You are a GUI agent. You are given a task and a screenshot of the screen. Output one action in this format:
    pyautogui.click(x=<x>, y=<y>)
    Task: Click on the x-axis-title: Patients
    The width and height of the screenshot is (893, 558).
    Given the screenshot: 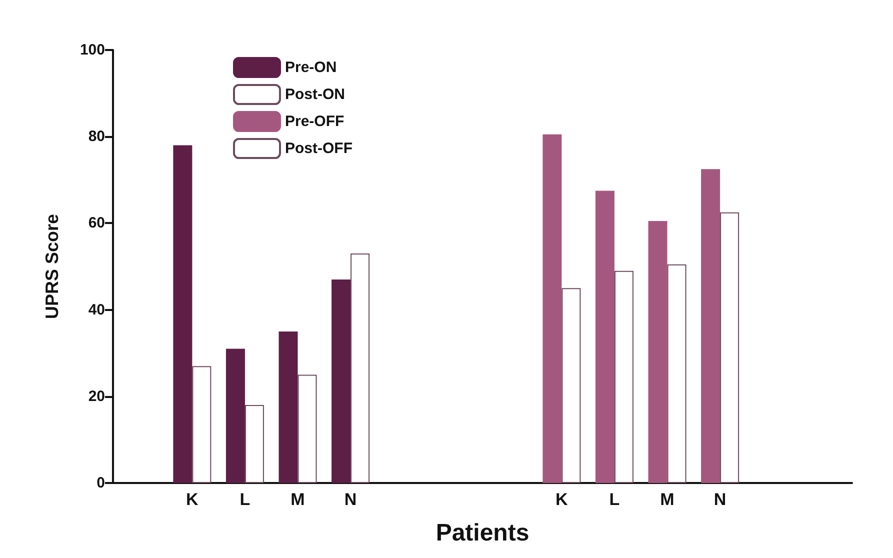 What is the action you would take?
    pyautogui.click(x=483, y=533)
    